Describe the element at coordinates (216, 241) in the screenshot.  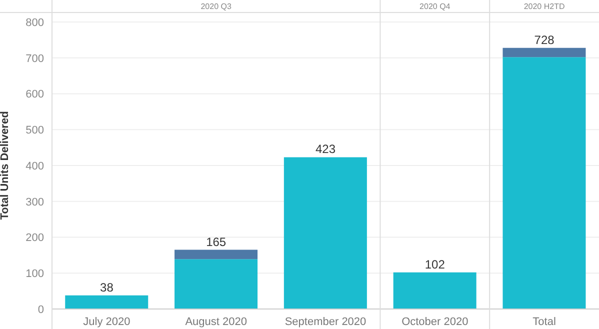
I see `total-label: 165` at that location.